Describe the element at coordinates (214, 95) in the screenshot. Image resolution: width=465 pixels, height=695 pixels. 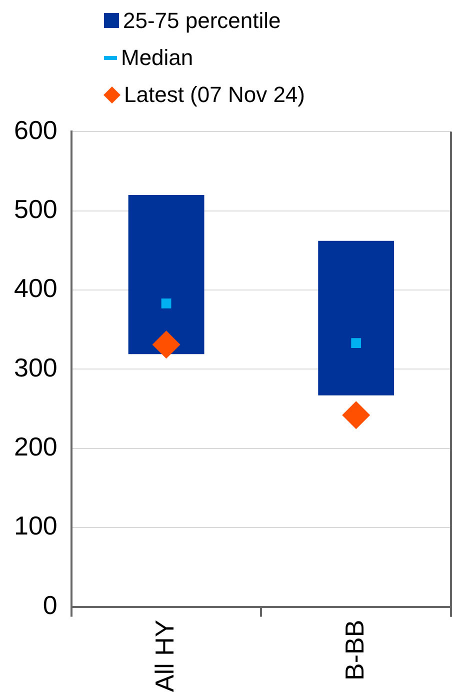
I see `legend-label: Latest (07 Nov 24)` at that location.